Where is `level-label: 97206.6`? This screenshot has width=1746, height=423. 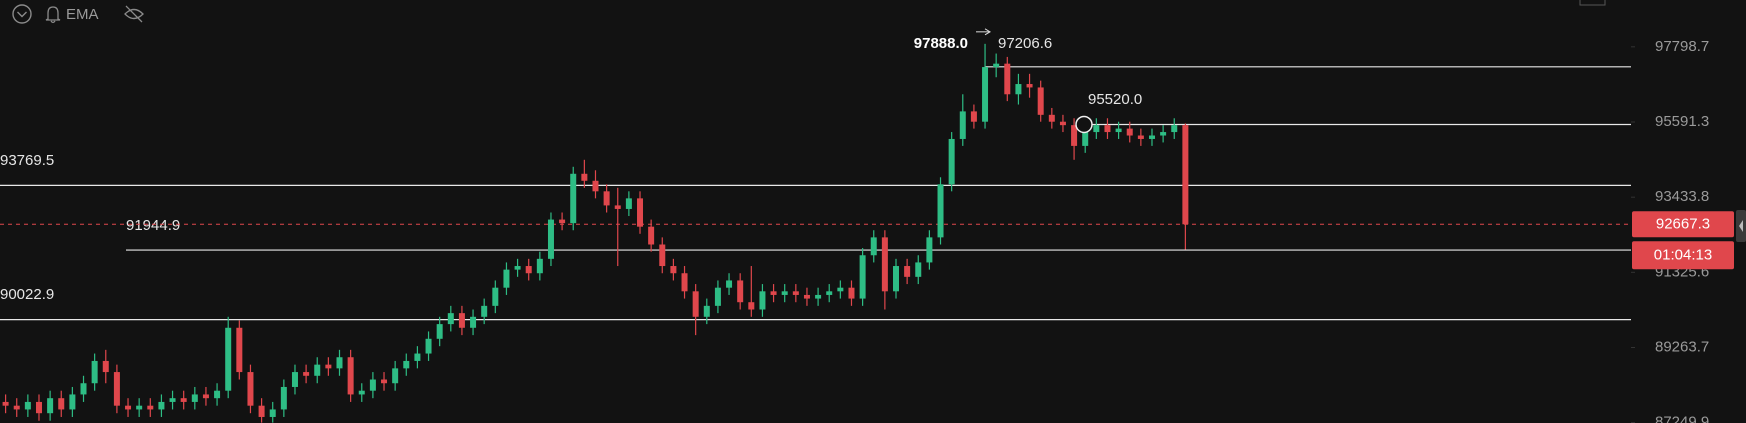
level-label: 97206.6 is located at coordinates (1025, 43).